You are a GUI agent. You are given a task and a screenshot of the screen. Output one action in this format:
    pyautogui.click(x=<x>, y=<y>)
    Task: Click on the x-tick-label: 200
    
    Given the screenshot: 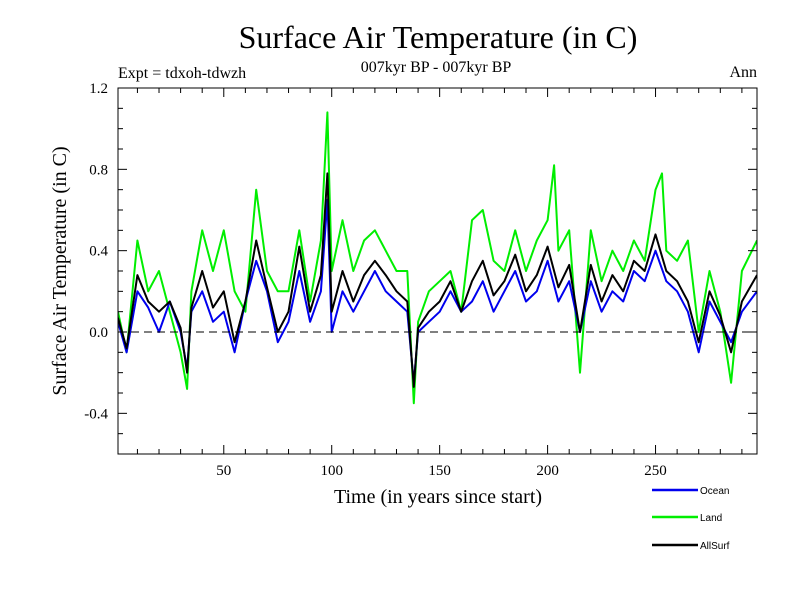 What is the action you would take?
    pyautogui.click(x=547, y=471)
    